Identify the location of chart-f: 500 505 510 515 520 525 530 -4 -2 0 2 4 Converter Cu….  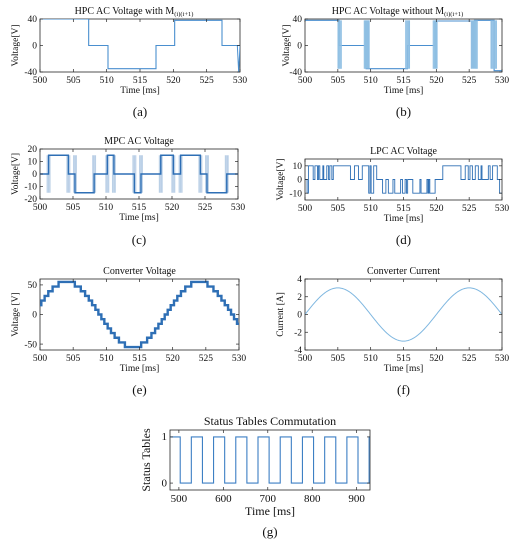
(392, 331).